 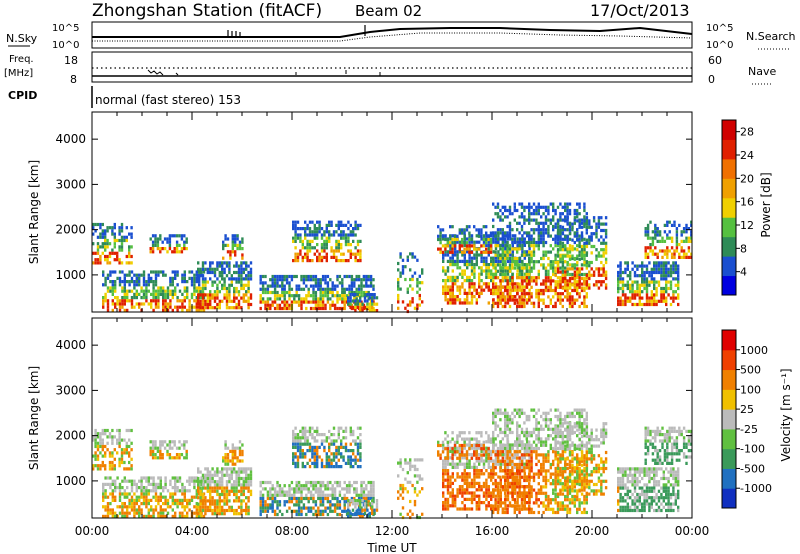 I want to click on colorbar-segment, so click(x=729, y=168).